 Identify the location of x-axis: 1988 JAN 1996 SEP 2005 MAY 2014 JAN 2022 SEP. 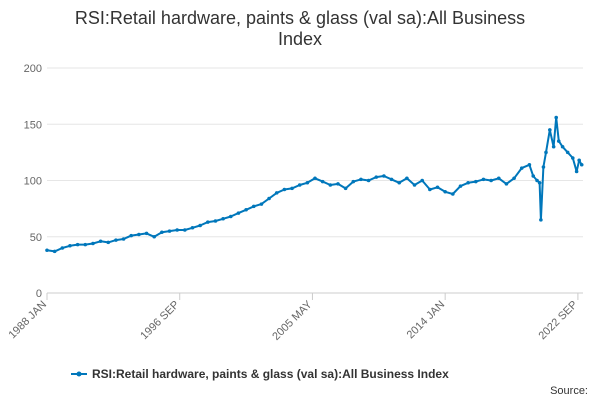
(293, 318).